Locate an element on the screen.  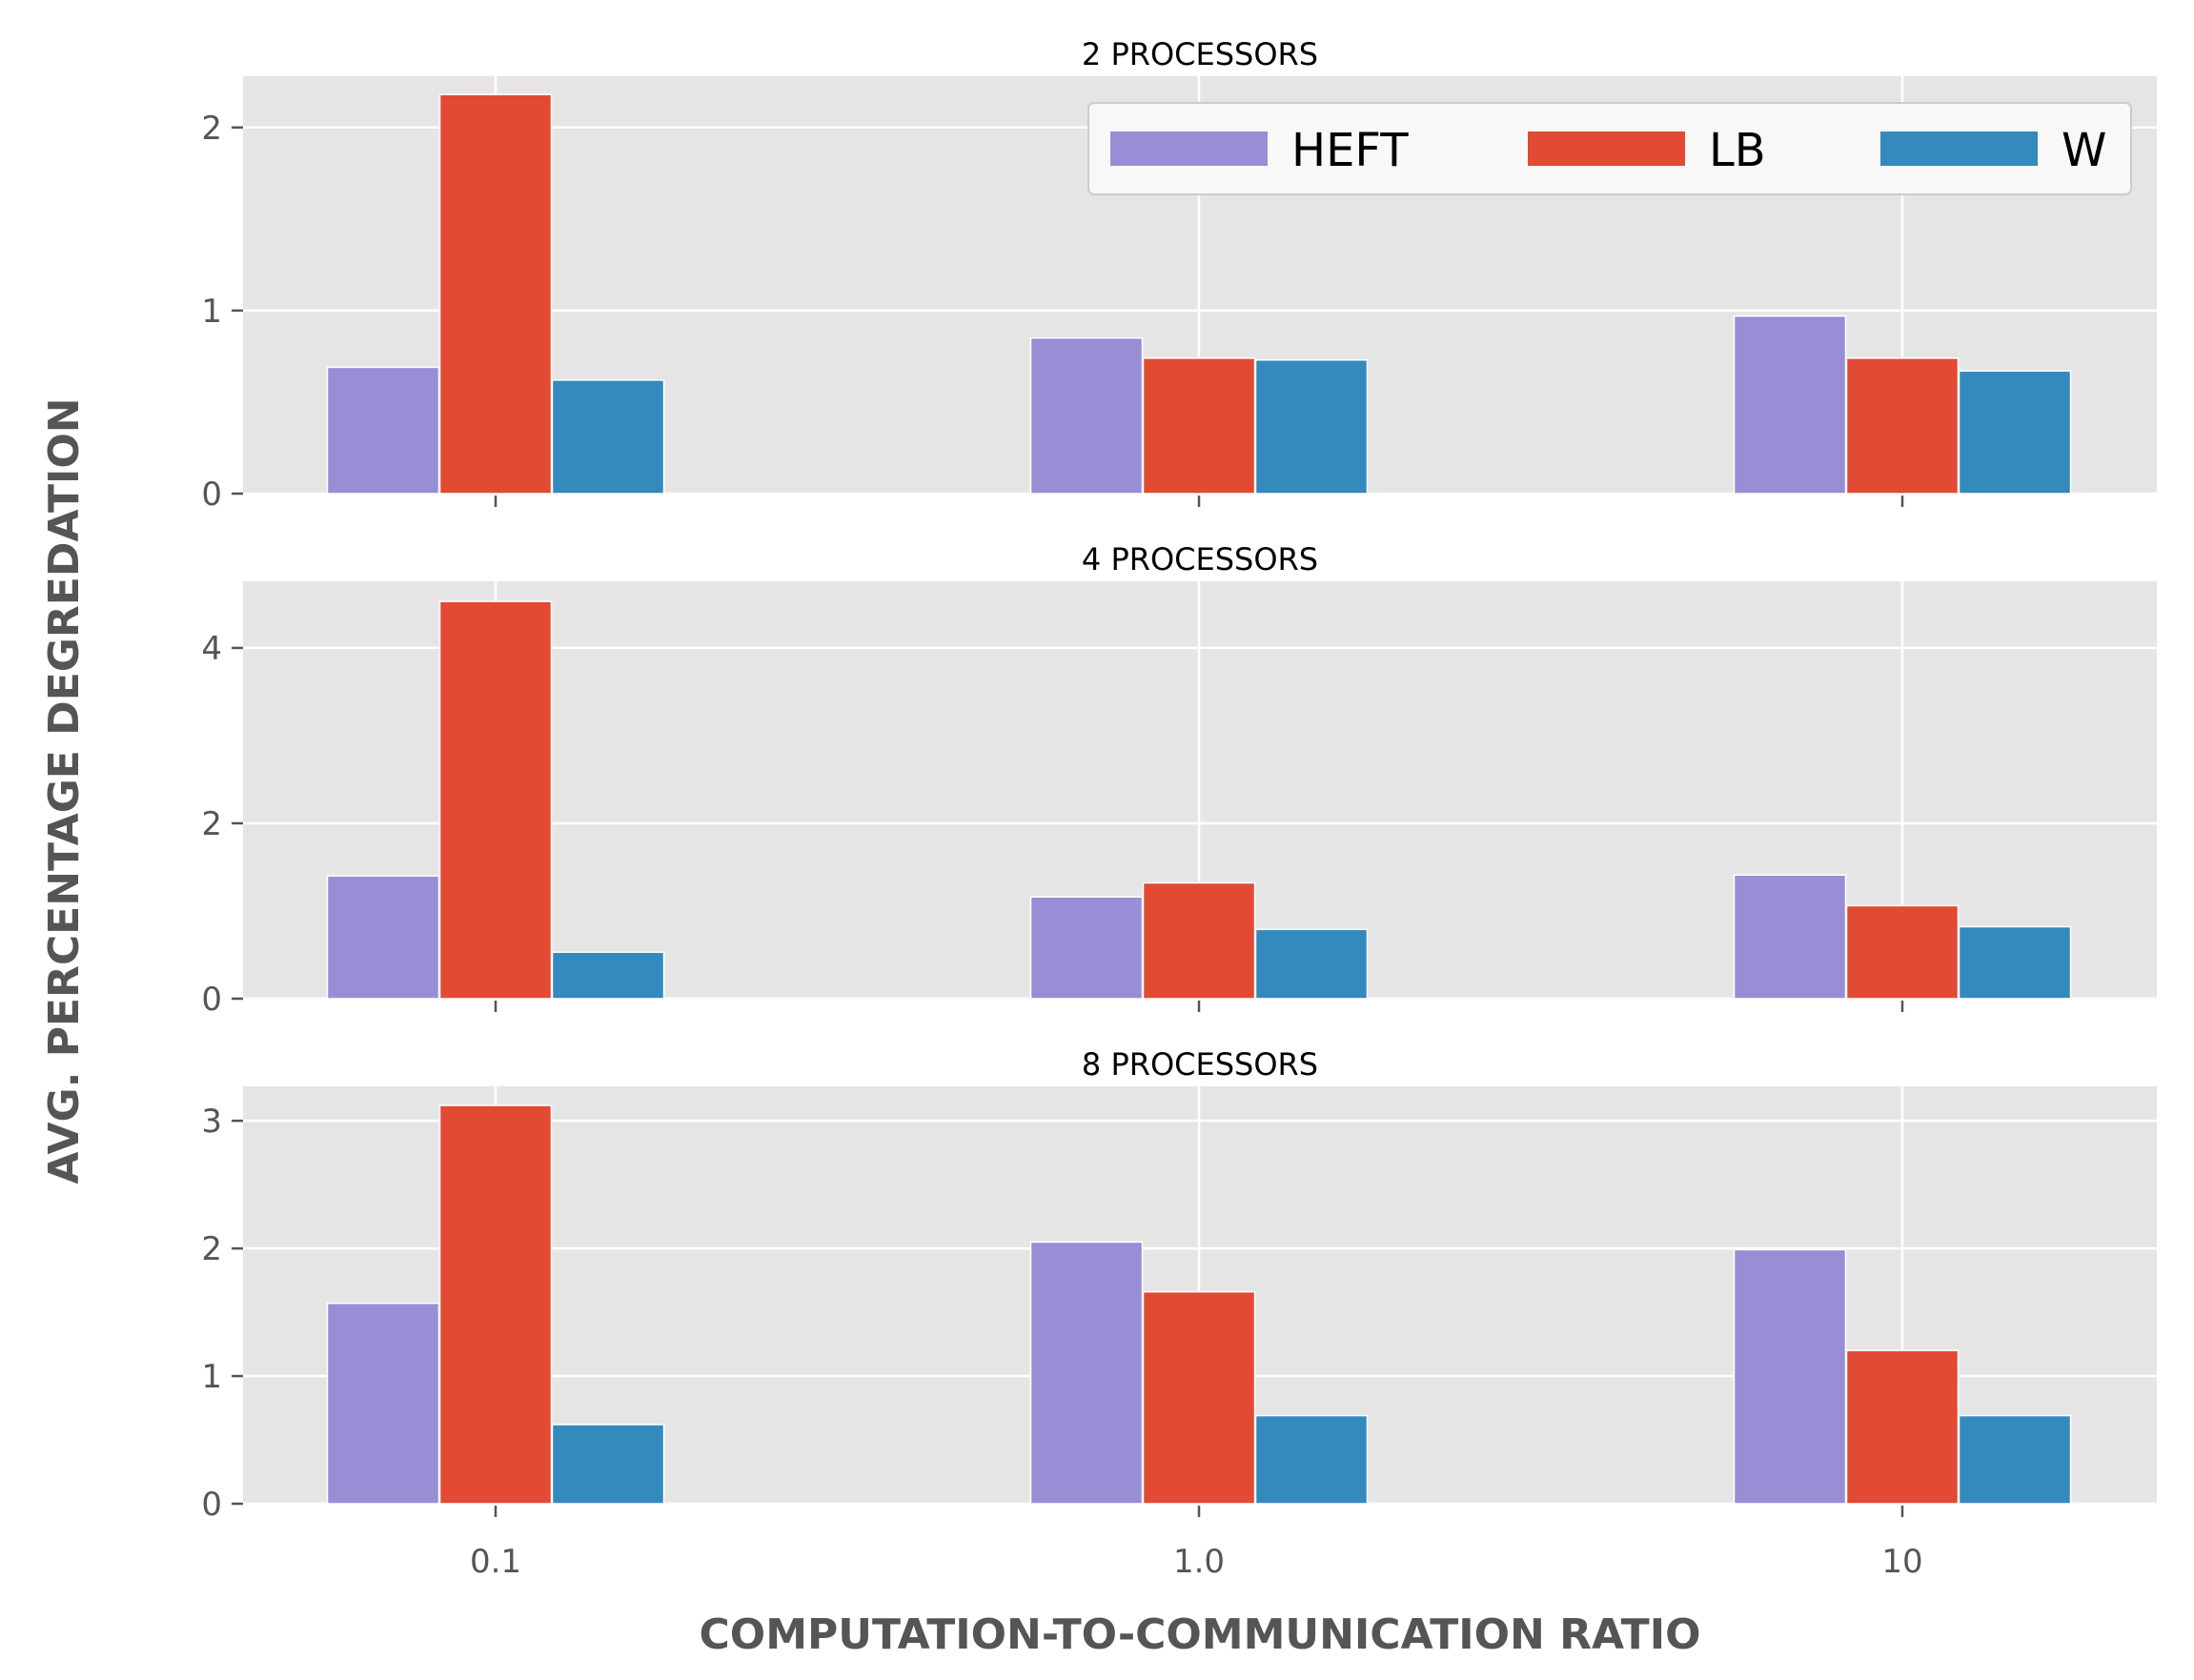
x-axis-title: COMPUTATION-TO-COMMUNICATION RATIO is located at coordinates (1200, 1634).